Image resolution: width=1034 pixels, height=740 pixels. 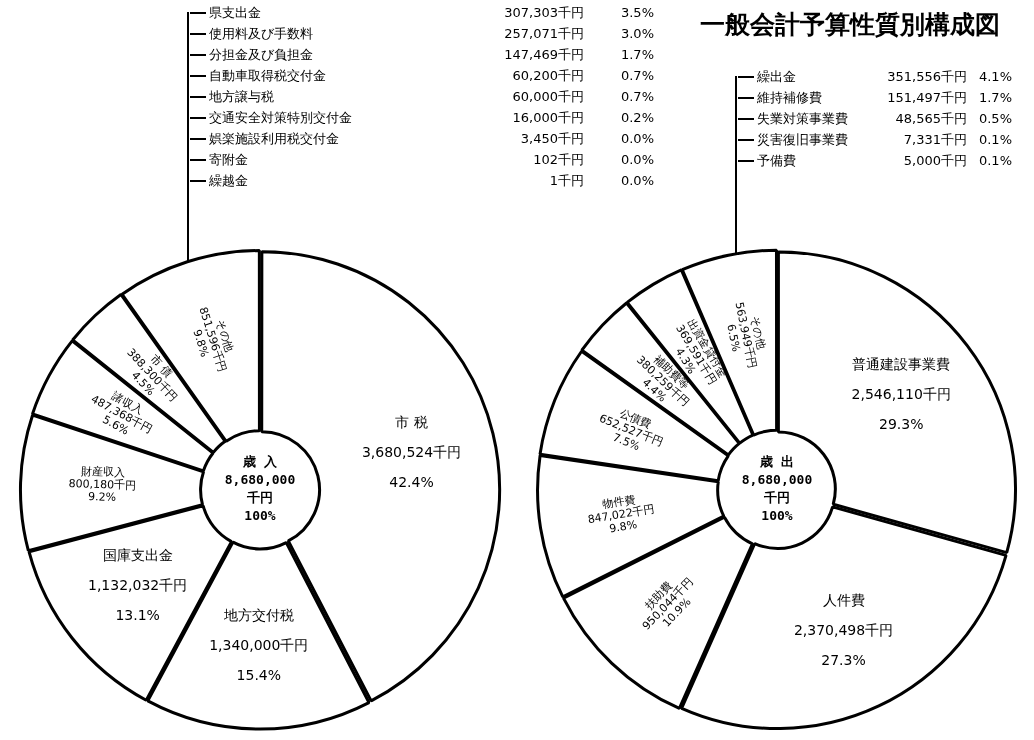 What do you see at coordinates (777, 489) in the screenshot?
I see `text: 歳 出 8,680,000 千円 100%` at bounding box center [777, 489].